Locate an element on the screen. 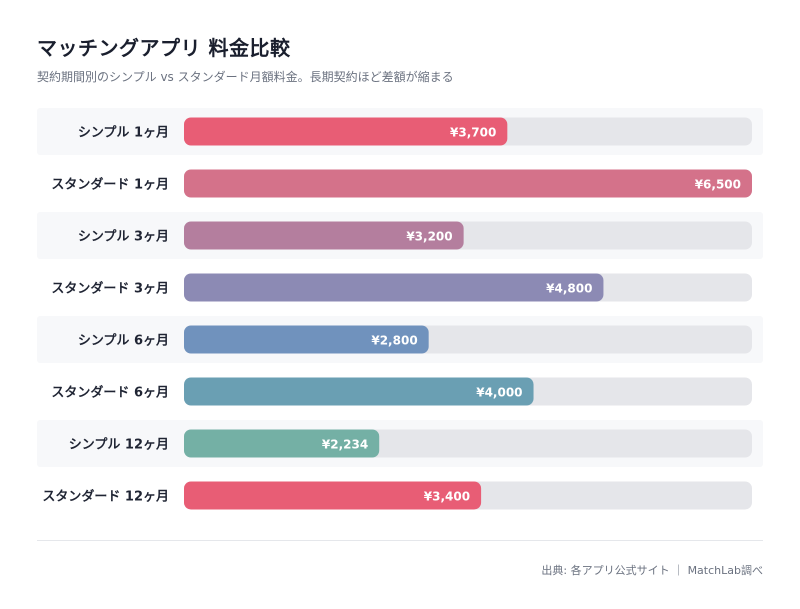 This screenshot has height=609, width=800. value-label: ¥2,234 is located at coordinates (345, 445).